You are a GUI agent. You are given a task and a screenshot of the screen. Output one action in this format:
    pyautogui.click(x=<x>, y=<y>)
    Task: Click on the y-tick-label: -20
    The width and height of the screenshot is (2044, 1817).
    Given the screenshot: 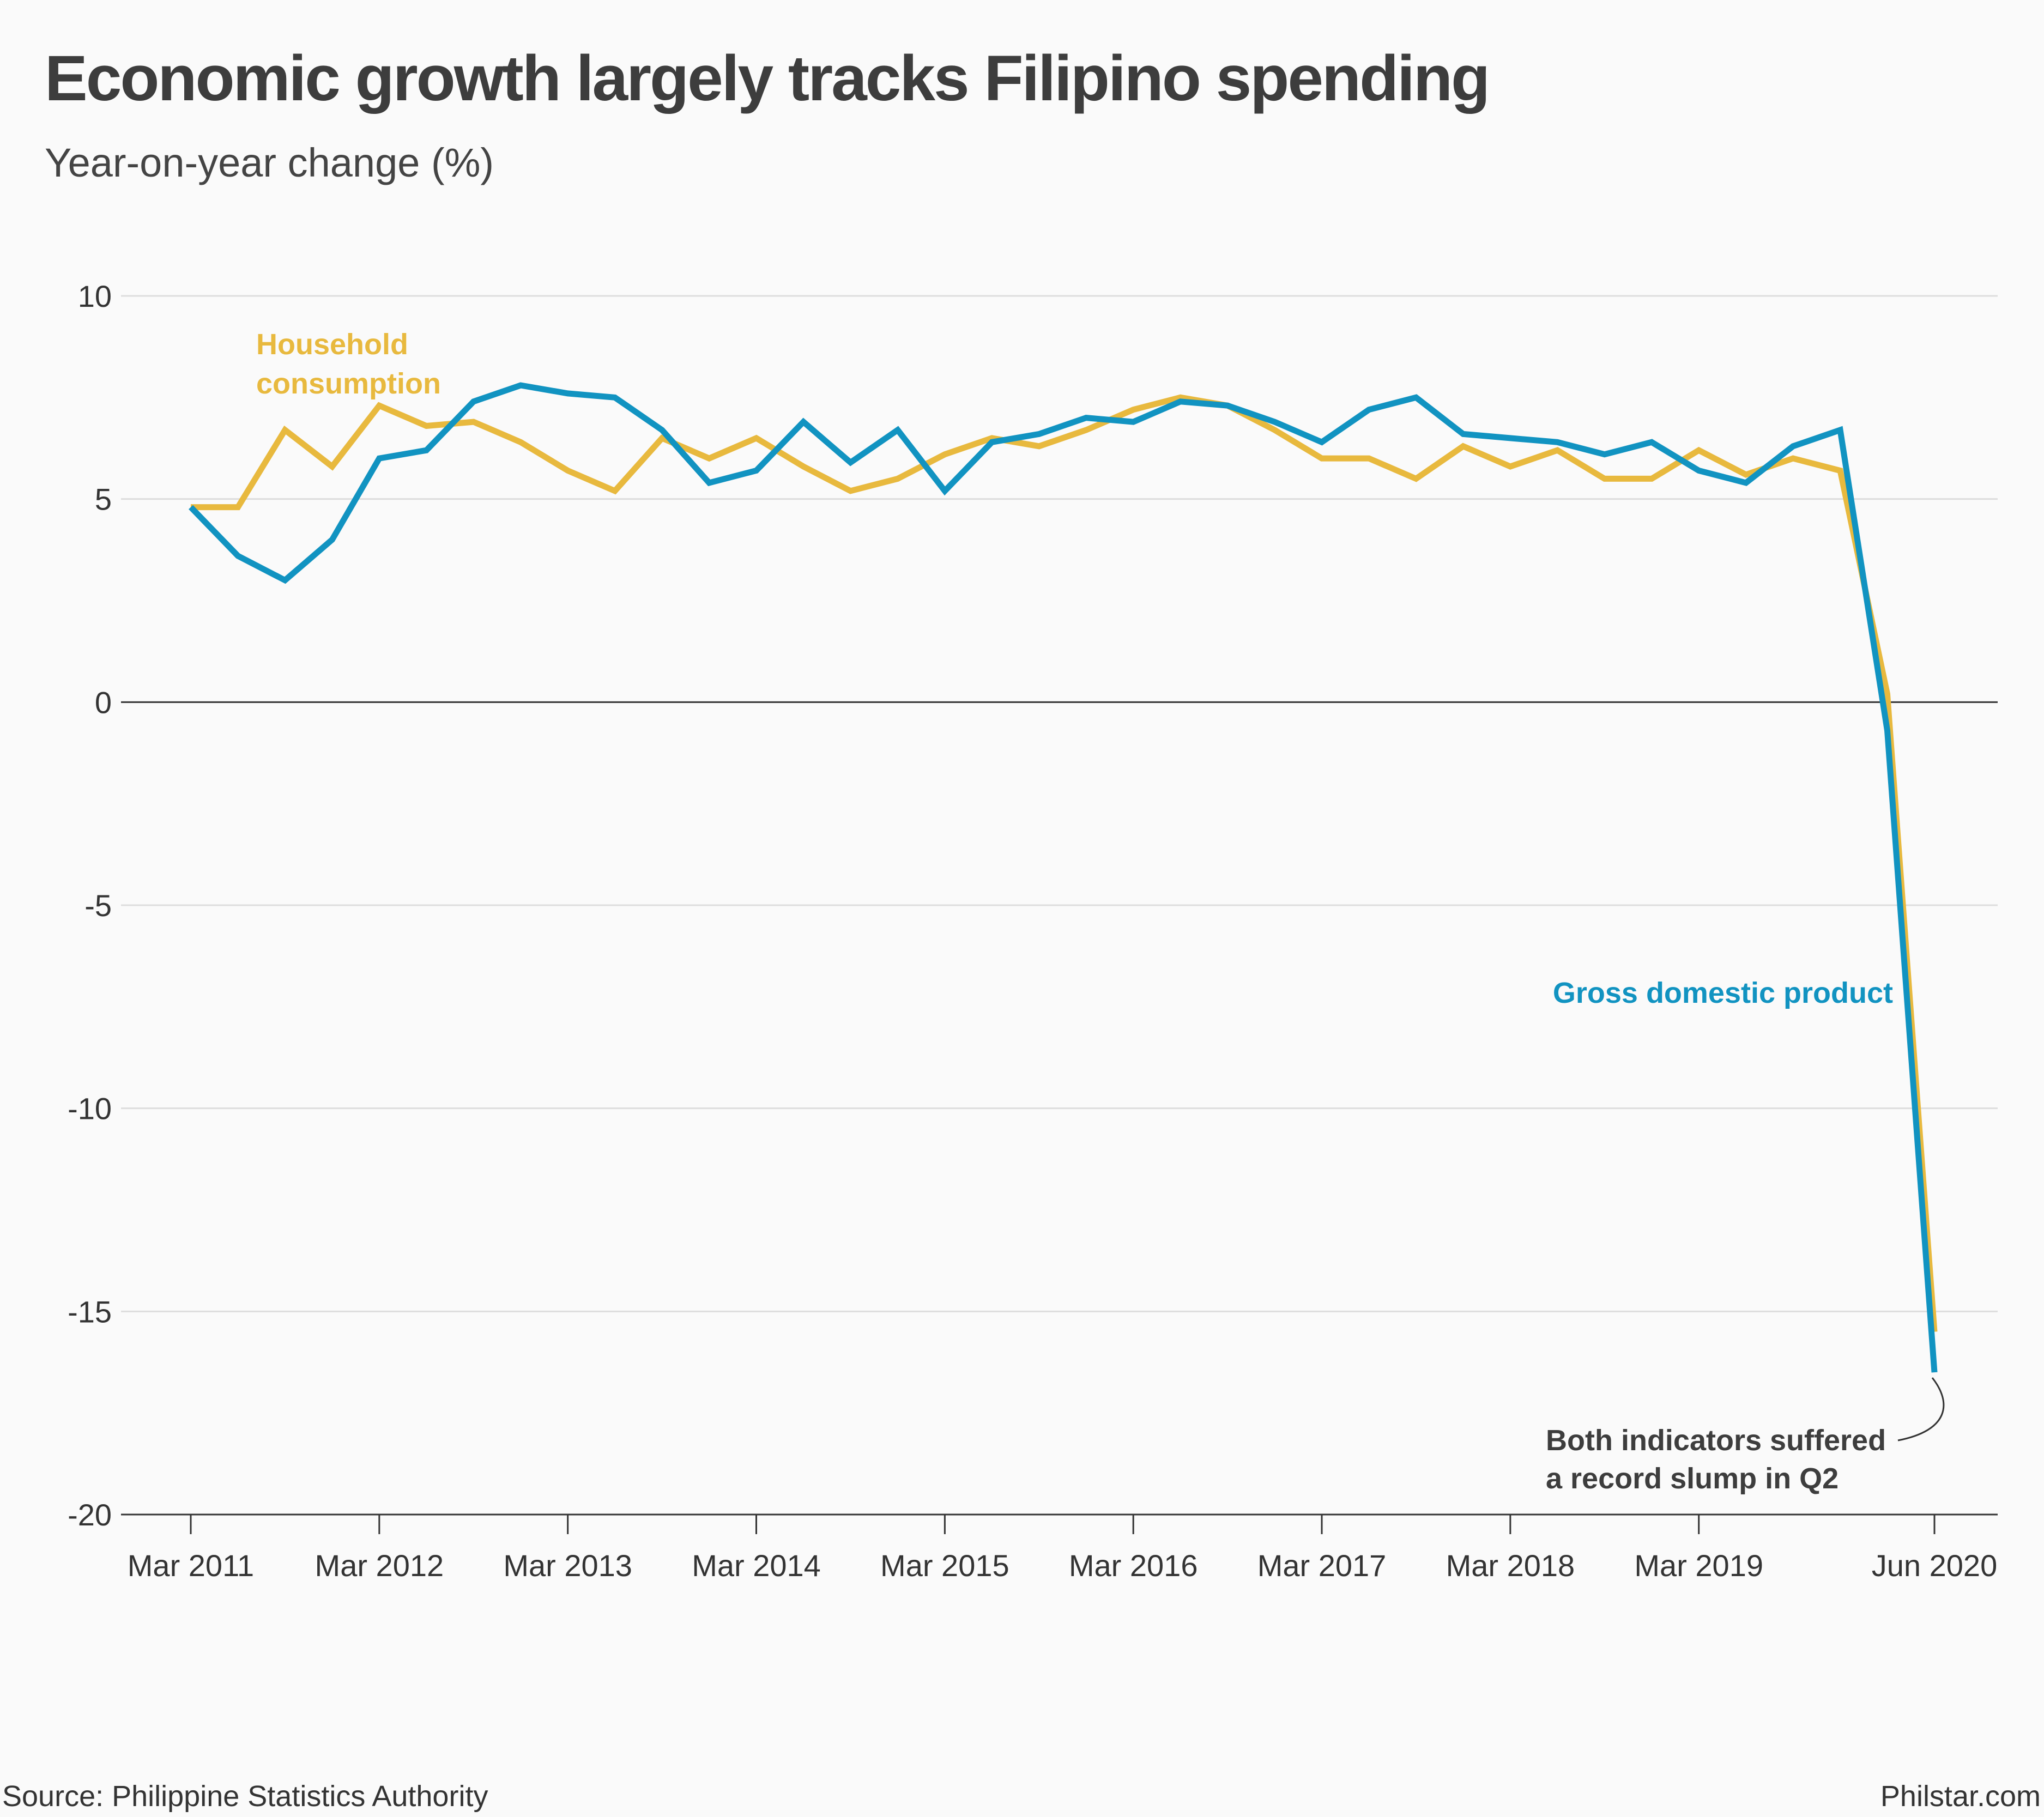 What is the action you would take?
    pyautogui.click(x=90, y=1515)
    